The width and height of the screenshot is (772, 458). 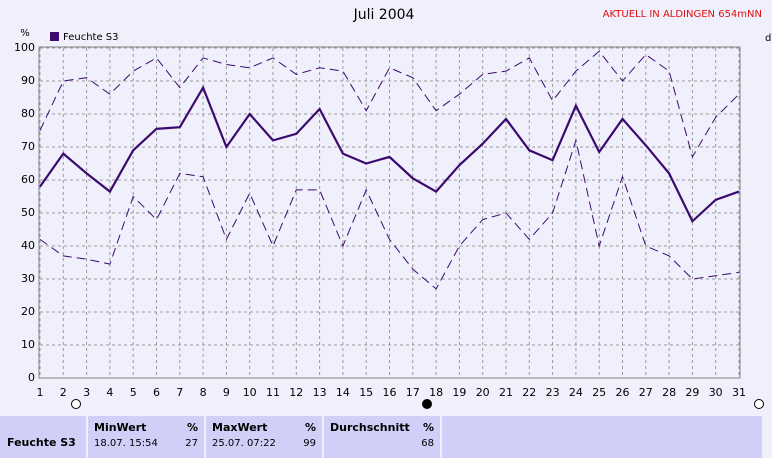 What do you see at coordinates (179, 392) in the screenshot?
I see `x-tick-label: 7` at bounding box center [179, 392].